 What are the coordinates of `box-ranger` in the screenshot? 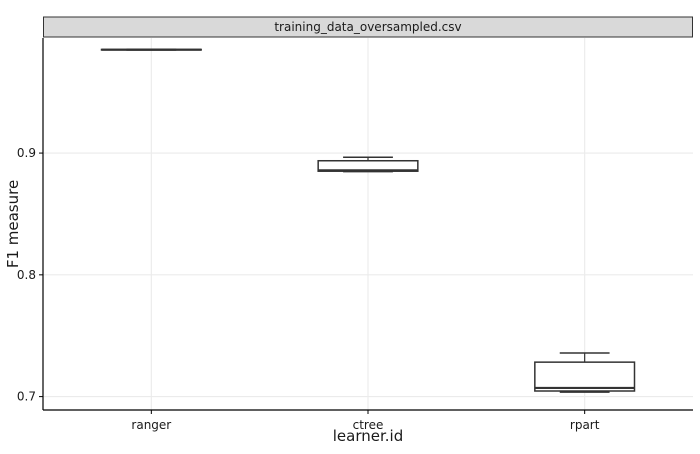 It's located at (151, 49).